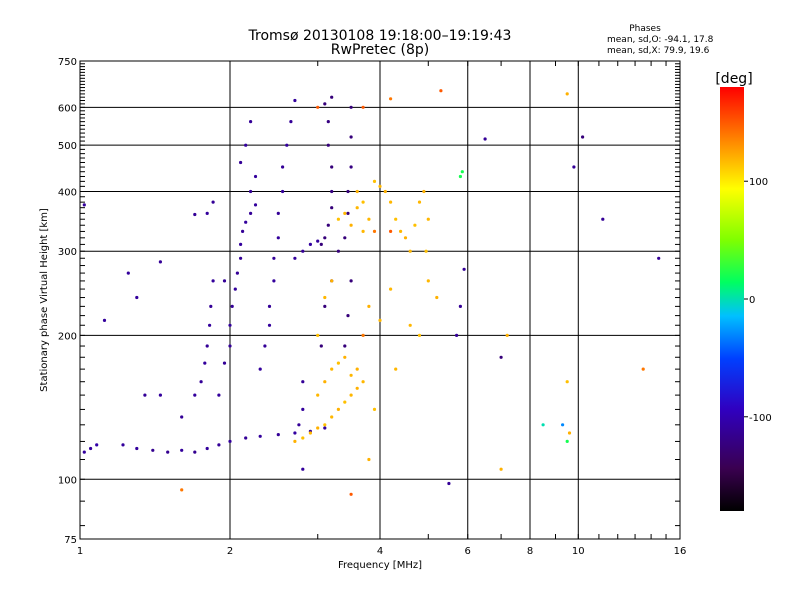 The width and height of the screenshot is (800, 600). Describe the element at coordinates (758, 300) in the screenshot. I see `colorbar-ticks: 100 0 -100` at that location.